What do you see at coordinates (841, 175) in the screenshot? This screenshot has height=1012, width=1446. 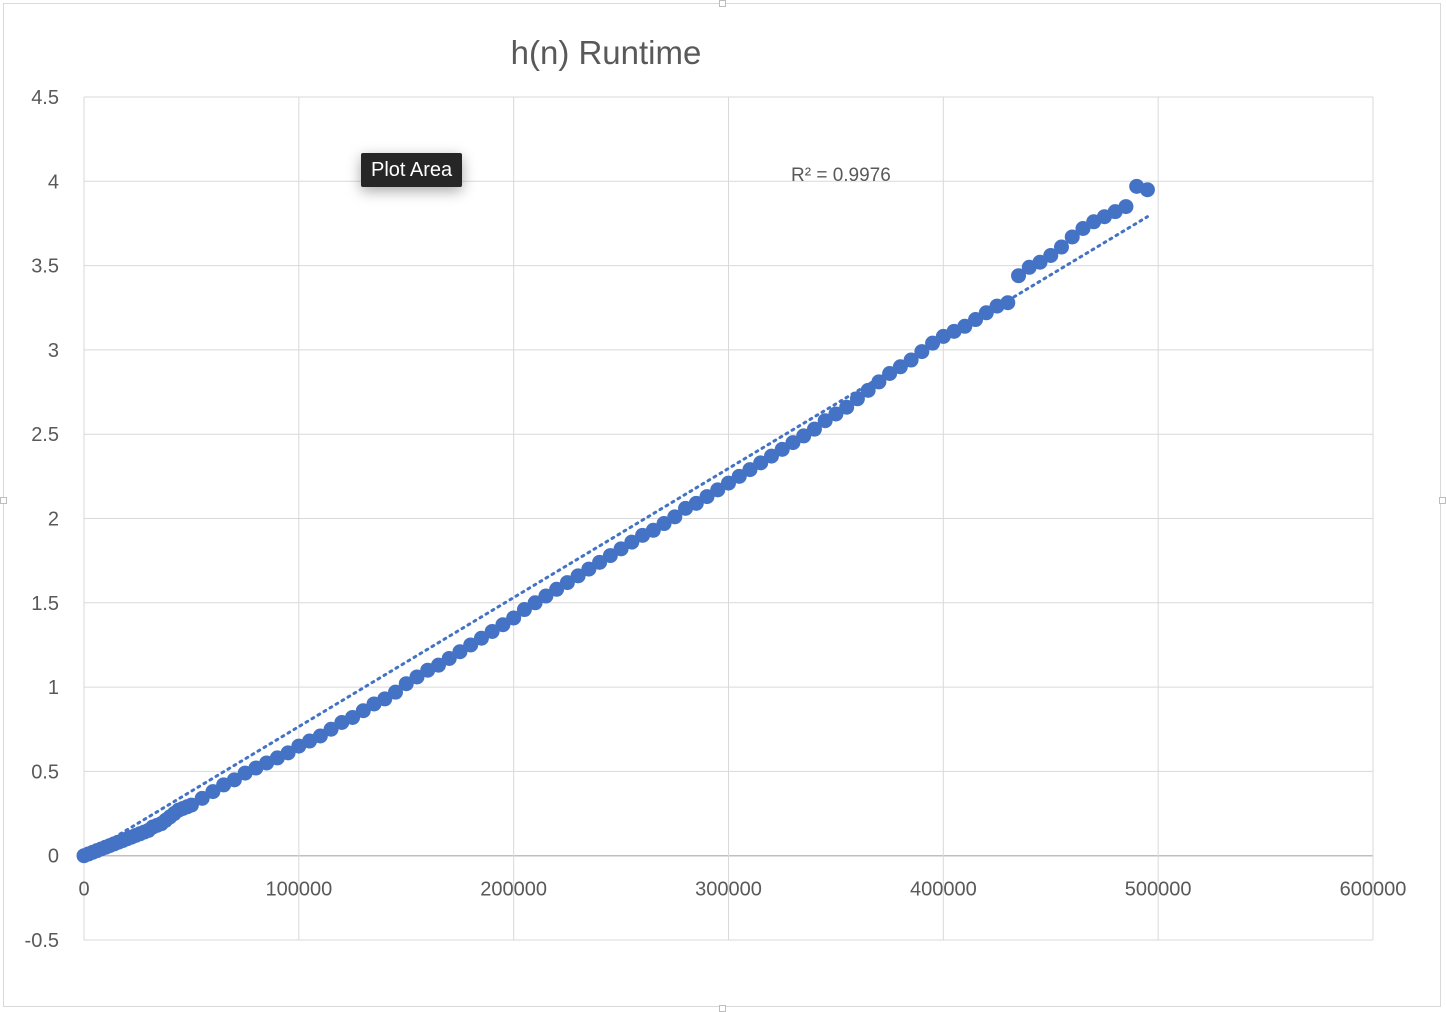 I see `r-squared-label: R² = 0.9976` at bounding box center [841, 175].